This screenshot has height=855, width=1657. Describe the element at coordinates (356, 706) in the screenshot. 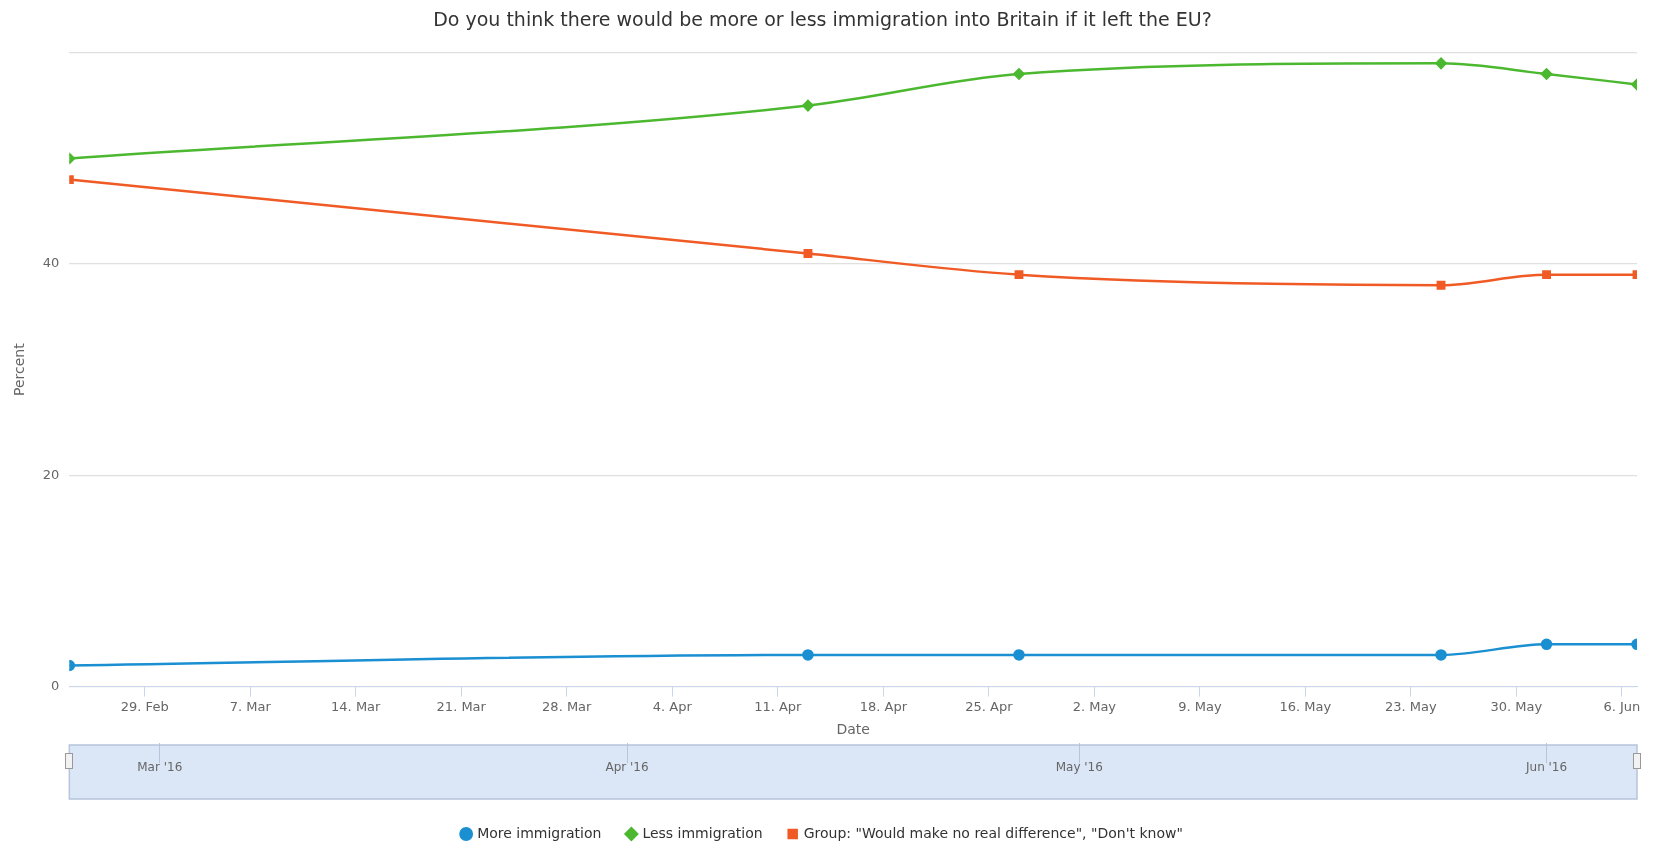

I see `x-tick-label: 14. Mar` at that location.